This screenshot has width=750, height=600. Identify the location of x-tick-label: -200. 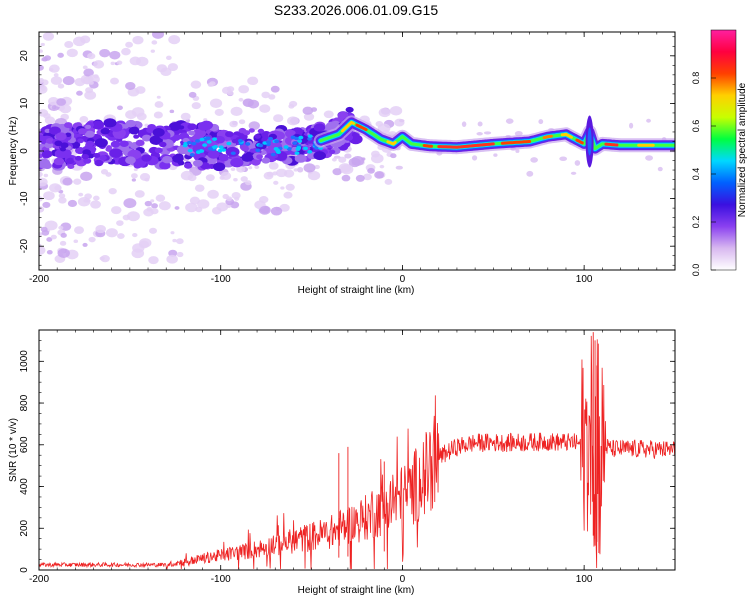
(39, 579).